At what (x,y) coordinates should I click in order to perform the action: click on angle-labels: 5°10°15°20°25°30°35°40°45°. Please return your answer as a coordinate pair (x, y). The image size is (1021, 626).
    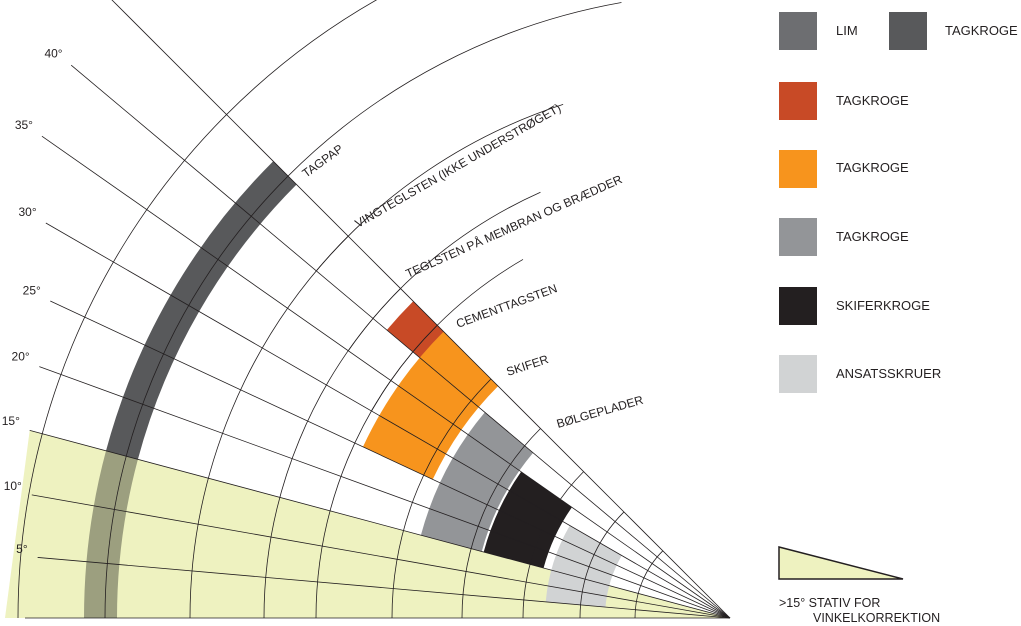
    Looking at the image, I should click on (32, 301).